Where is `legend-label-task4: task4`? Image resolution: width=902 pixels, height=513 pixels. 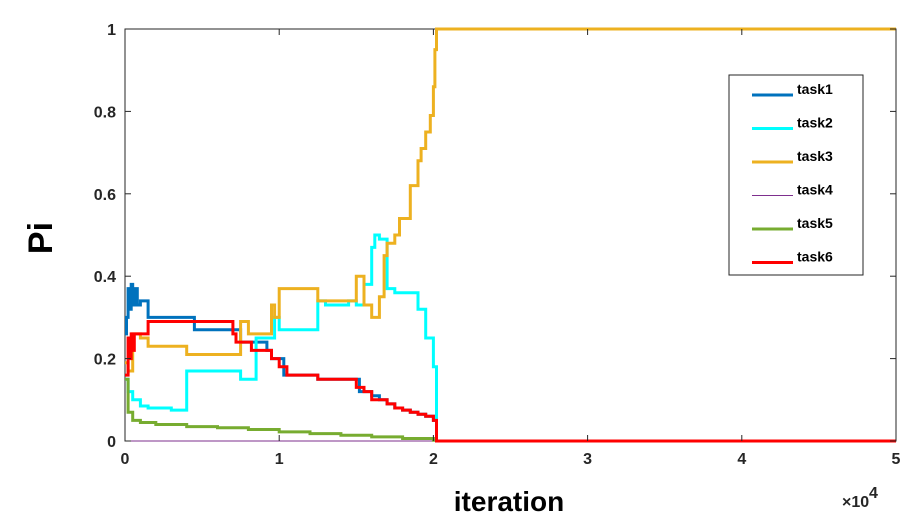 legend-label-task4: task4 is located at coordinates (815, 190).